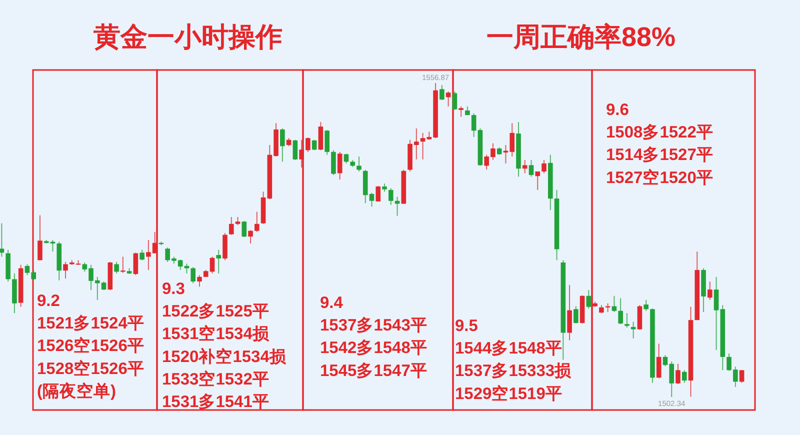 The image size is (800, 435). What do you see at coordinates (225, 345) in the screenshot?
I see `annotation: 9.3 1522多1525平 1531空1534损 1520补空1534损 1533空1532平 1531多1541平` at bounding box center [225, 345].